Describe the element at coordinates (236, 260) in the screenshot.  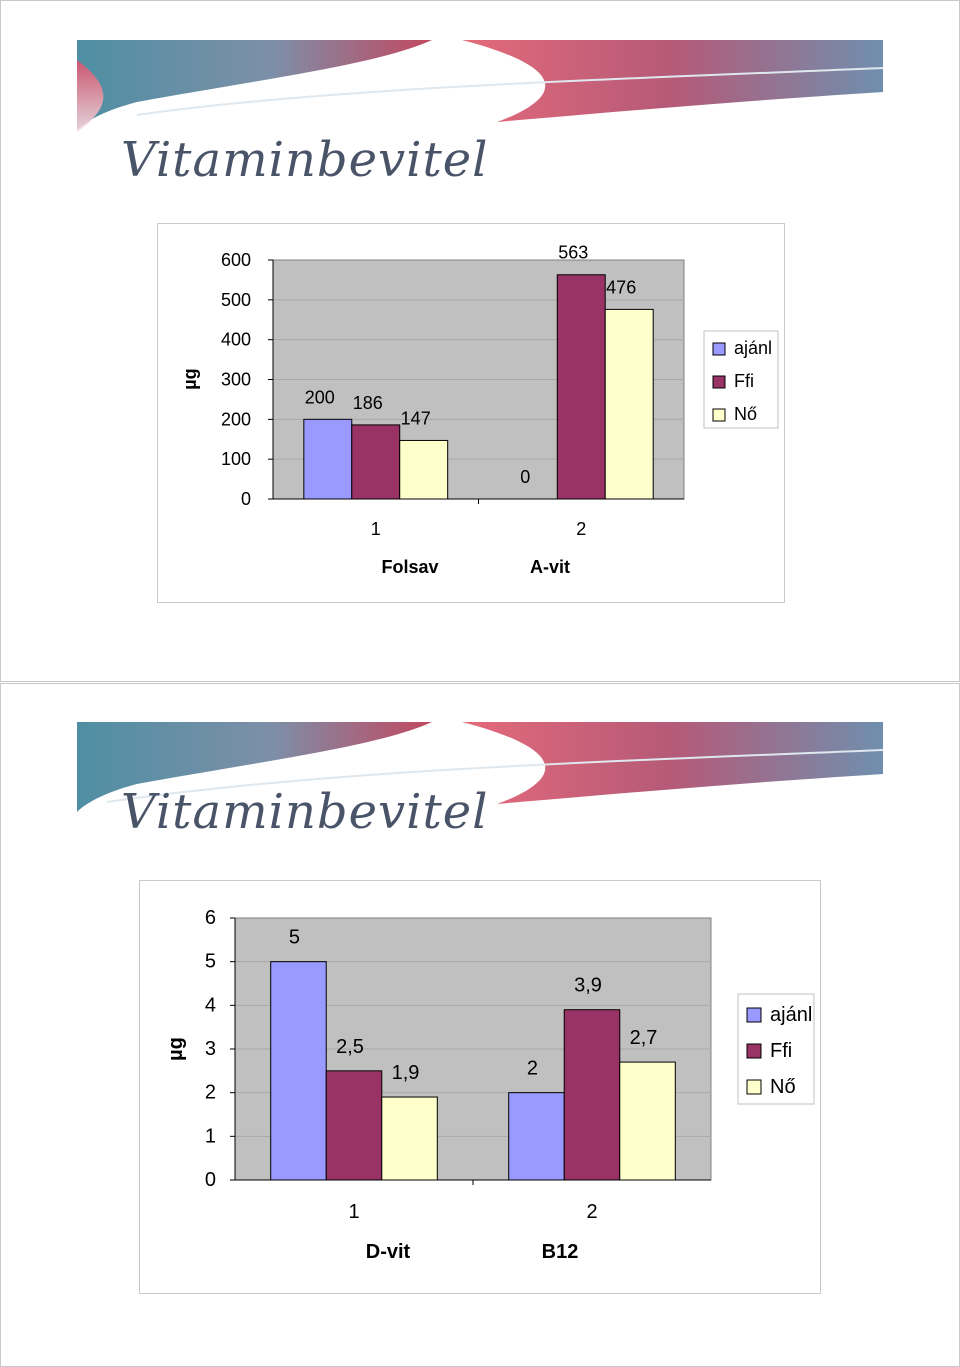
I see `y-tick-label: 600` at that location.